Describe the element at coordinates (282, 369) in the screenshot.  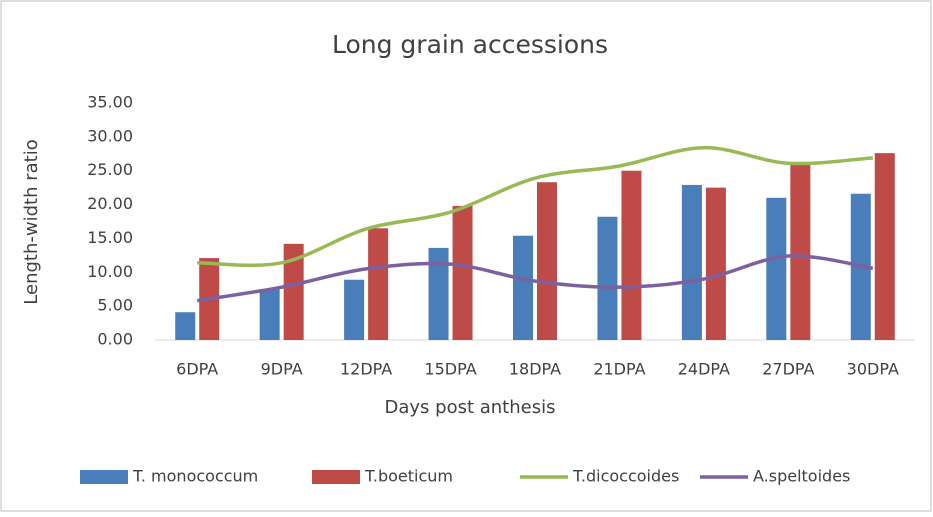
I see `x-tick-label: 9DPA` at that location.